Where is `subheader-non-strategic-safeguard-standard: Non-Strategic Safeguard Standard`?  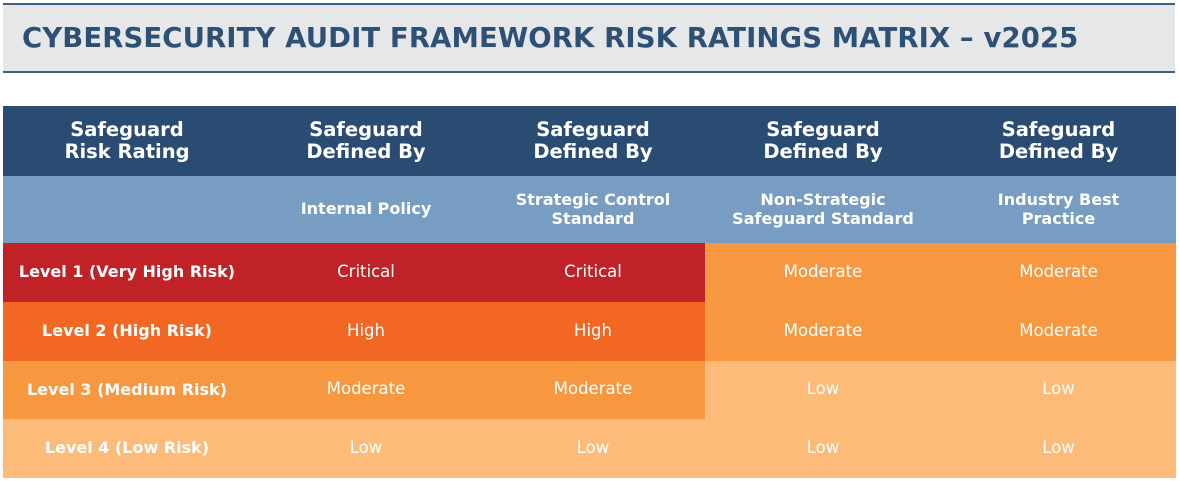
subheader-non-strategic-safeguard-standard: Non-Strategic Safeguard Standard is located at coordinates (823, 209).